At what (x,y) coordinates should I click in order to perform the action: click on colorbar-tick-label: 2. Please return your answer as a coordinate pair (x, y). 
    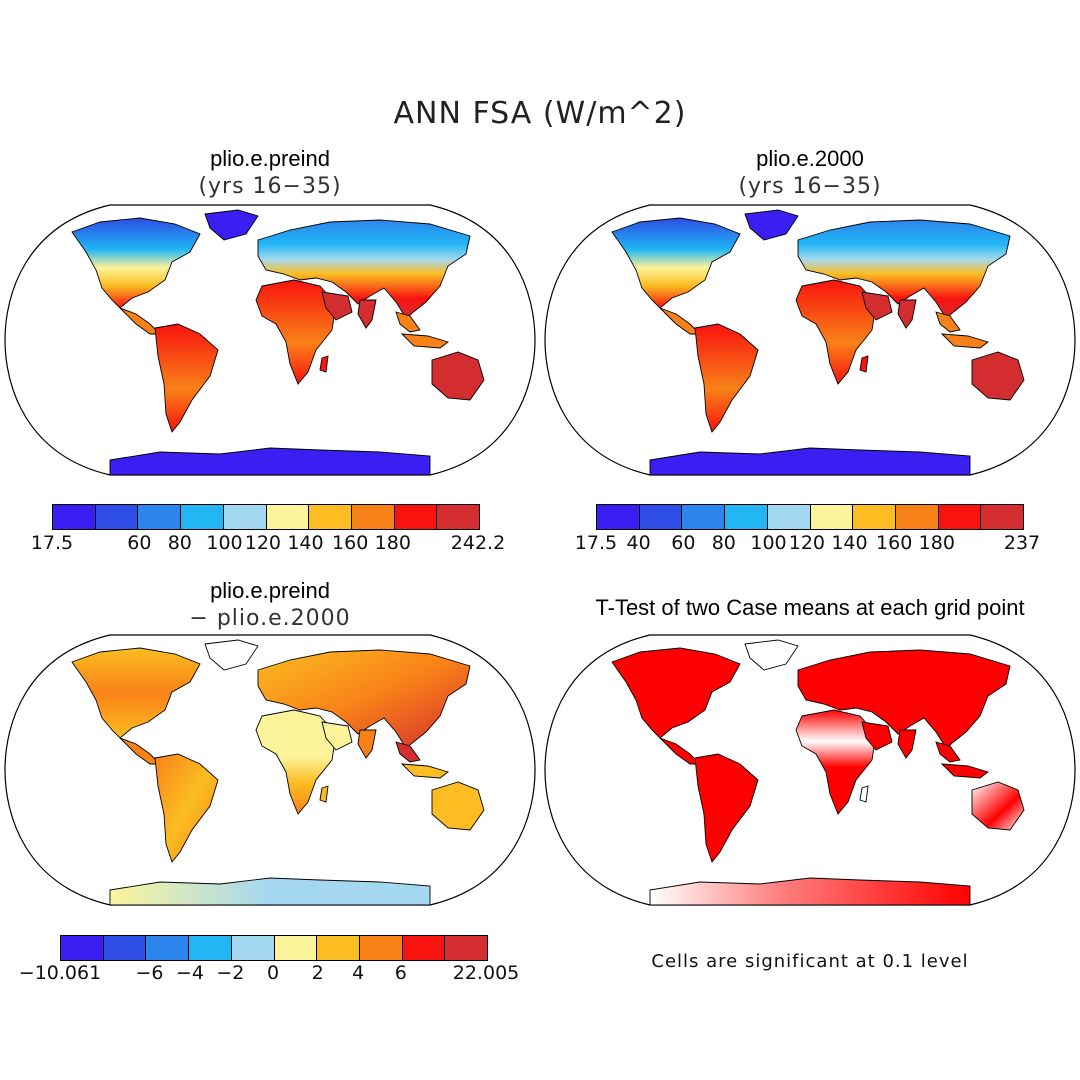
    Looking at the image, I should click on (317, 973).